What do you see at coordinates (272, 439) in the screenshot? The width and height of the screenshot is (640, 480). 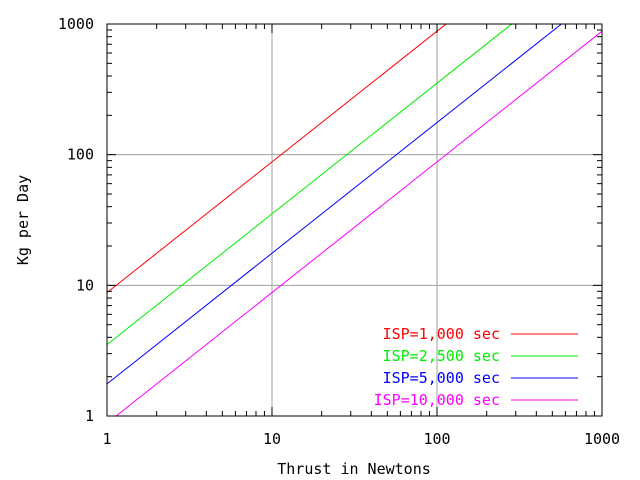 I see `x-tick-label: 10` at bounding box center [272, 439].